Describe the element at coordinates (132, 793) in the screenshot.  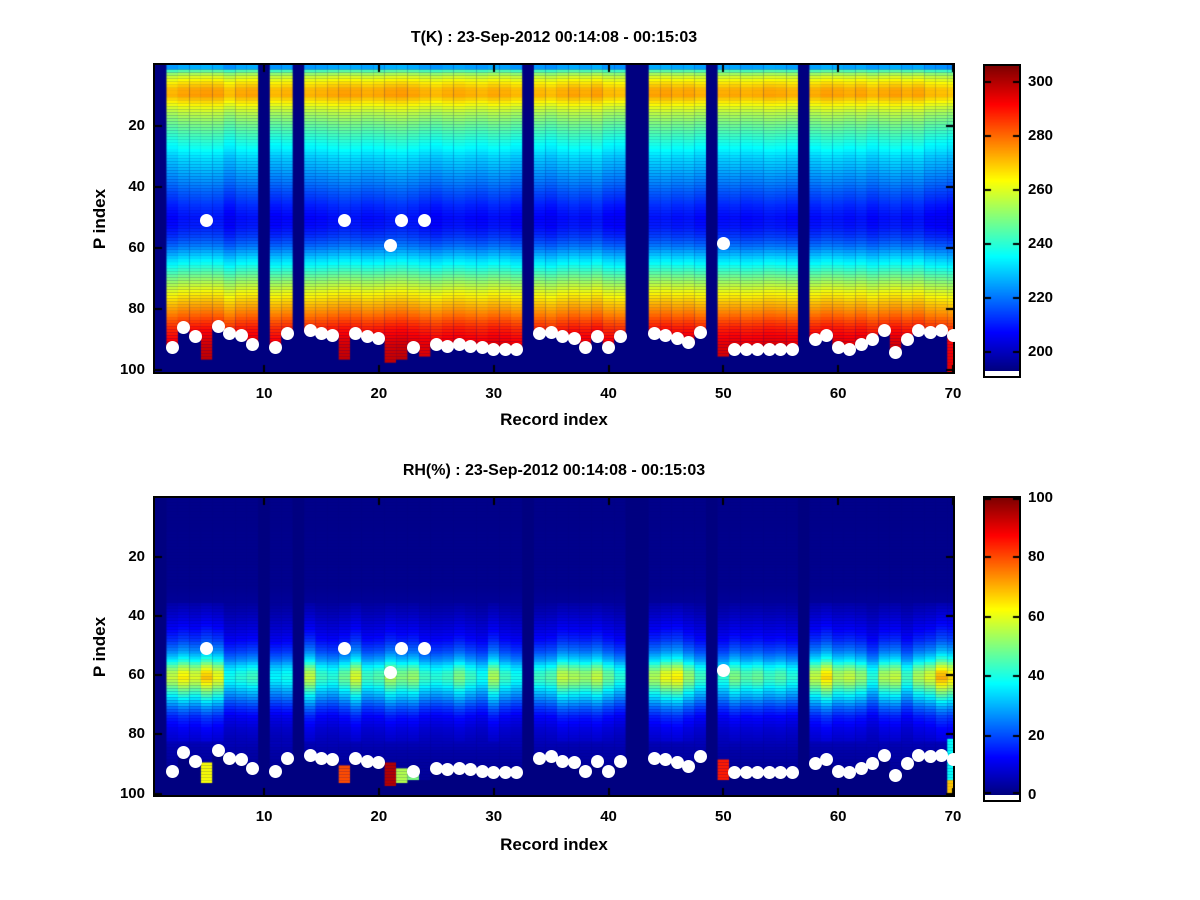
I see `y-tick-label: 100` at that location.